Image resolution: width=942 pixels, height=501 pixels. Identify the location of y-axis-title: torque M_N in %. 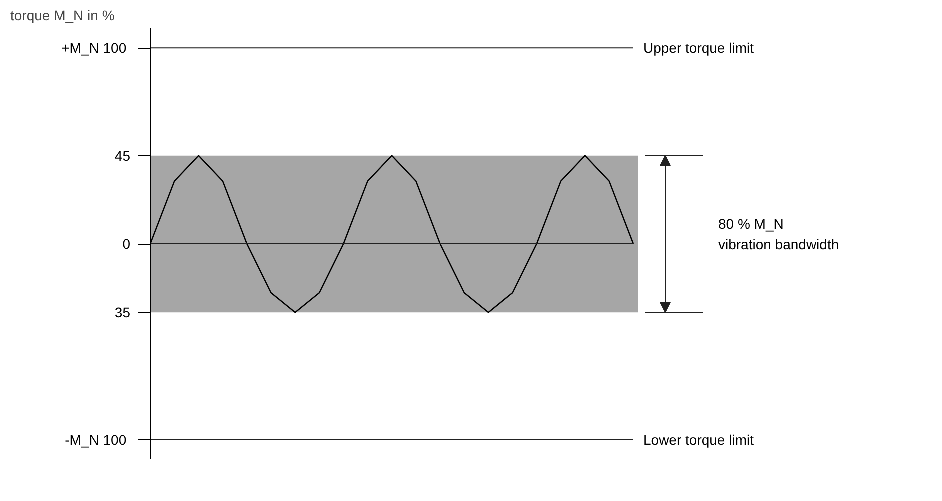
(62, 16).